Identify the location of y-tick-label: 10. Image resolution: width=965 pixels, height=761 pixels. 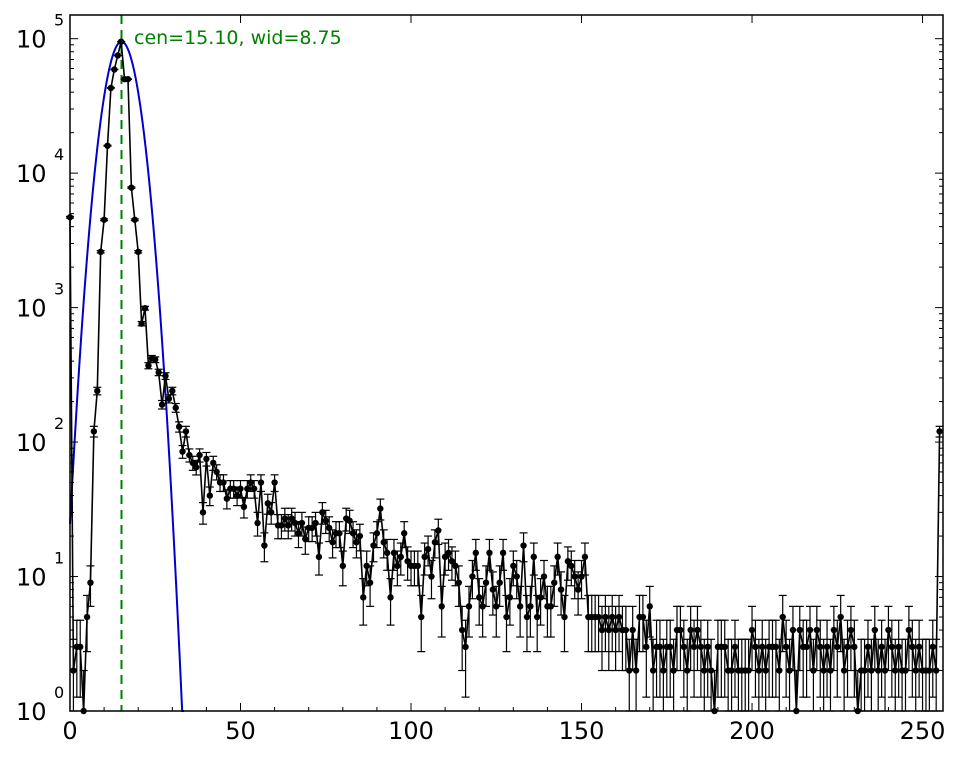
(31, 174).